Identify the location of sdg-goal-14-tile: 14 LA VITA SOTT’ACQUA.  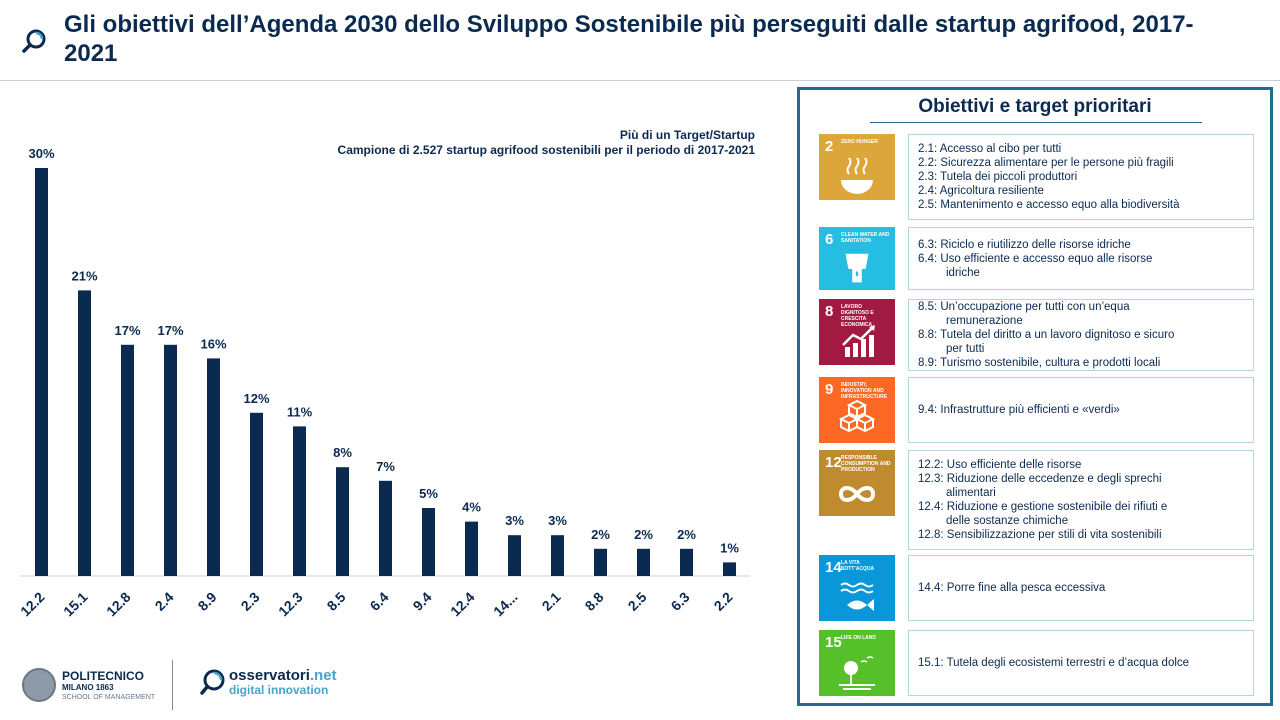
(857, 588).